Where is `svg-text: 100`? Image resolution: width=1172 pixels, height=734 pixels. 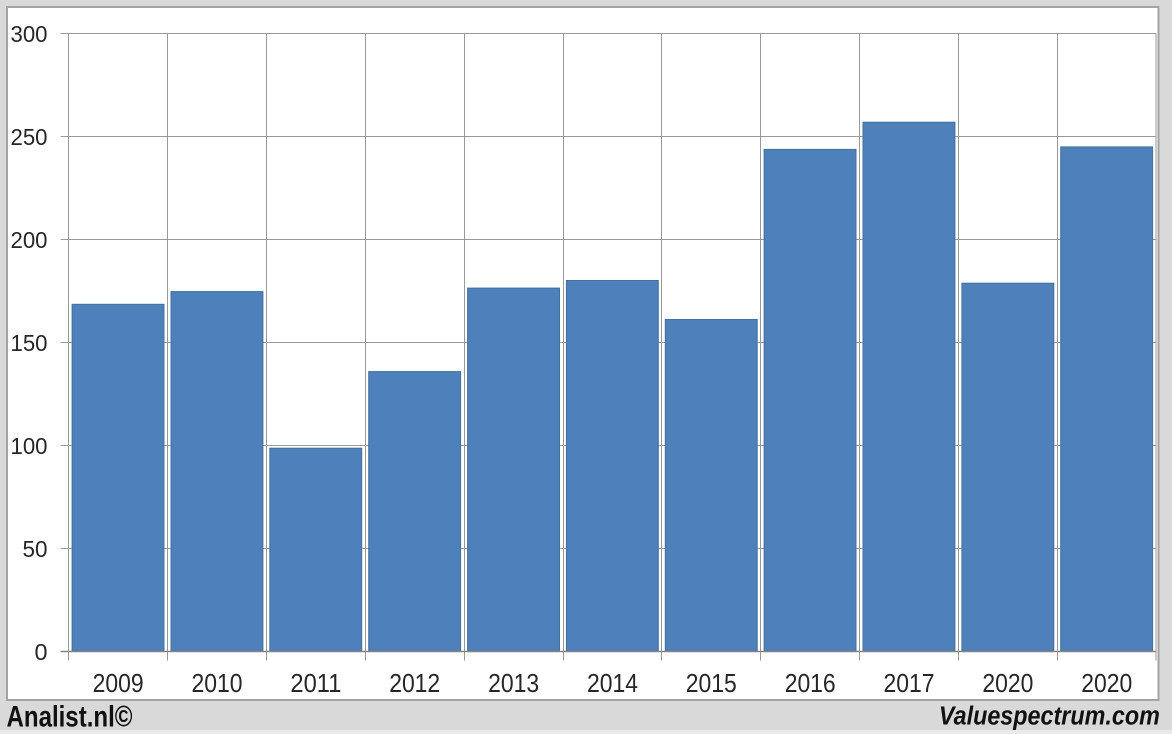
svg-text: 100 is located at coordinates (29, 446).